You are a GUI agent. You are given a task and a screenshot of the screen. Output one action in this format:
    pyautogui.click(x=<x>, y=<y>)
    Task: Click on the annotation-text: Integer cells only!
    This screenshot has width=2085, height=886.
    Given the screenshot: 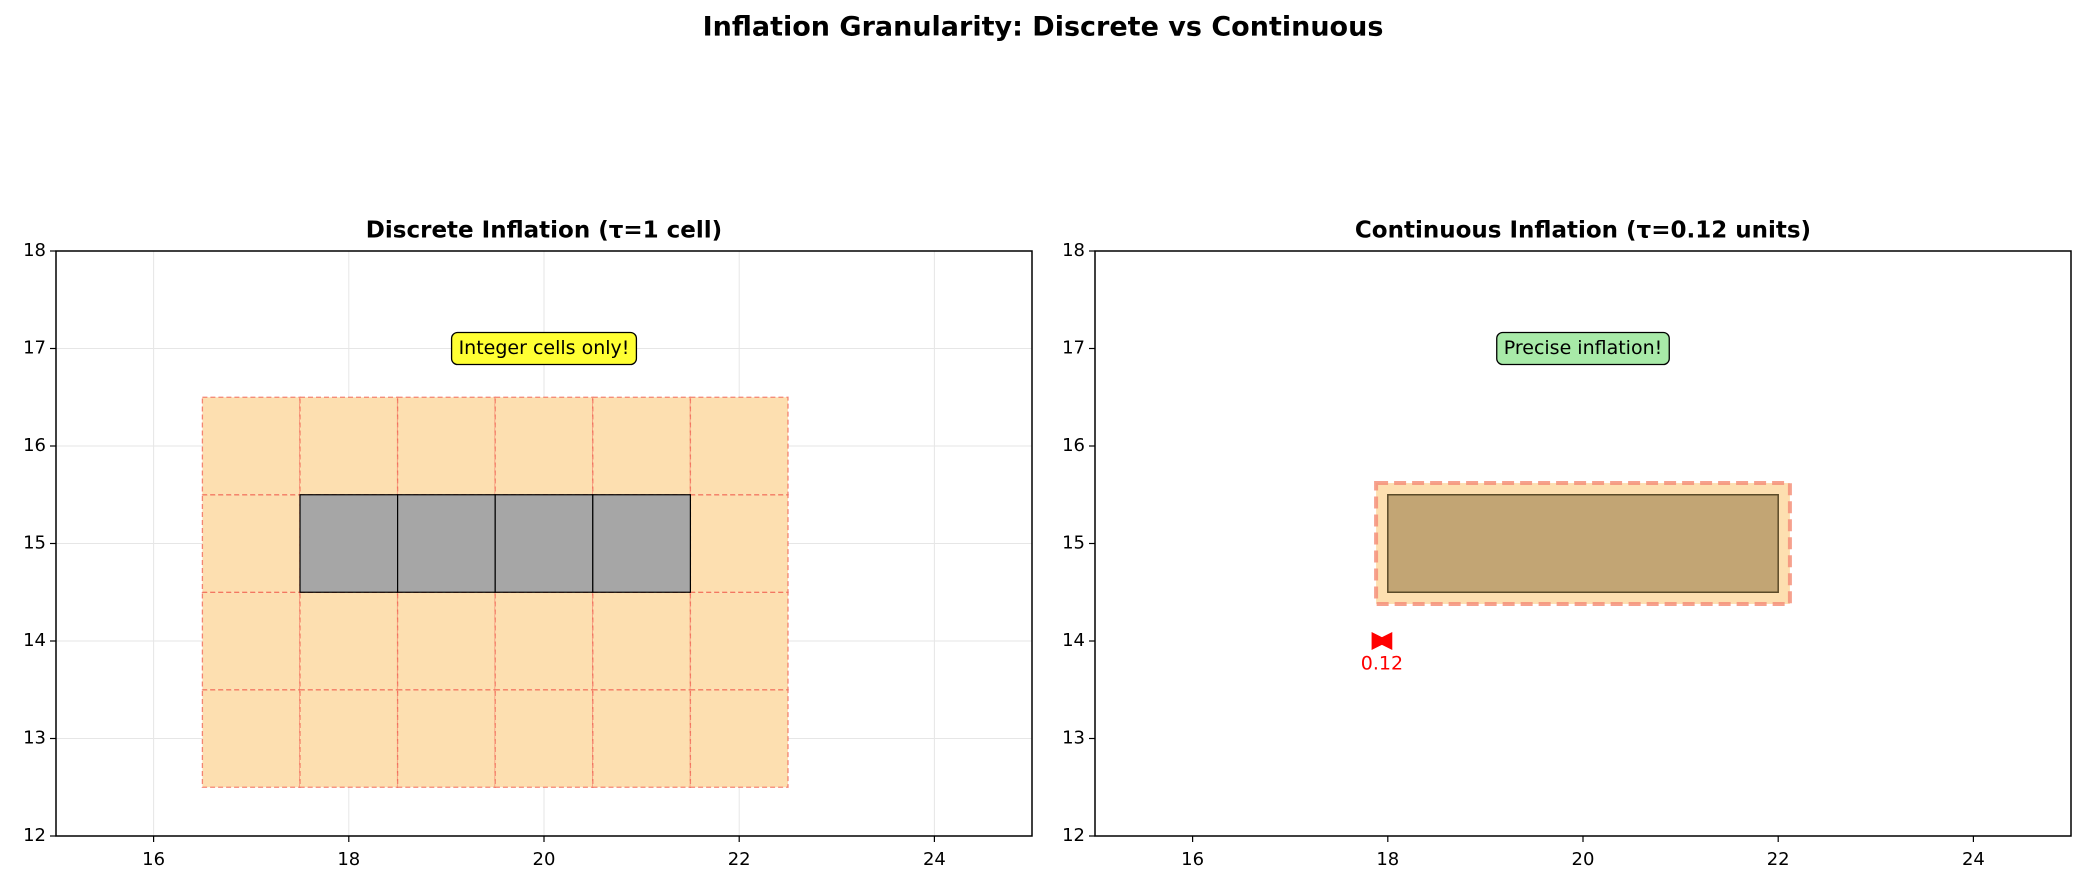 What is the action you would take?
    pyautogui.click(x=544, y=348)
    